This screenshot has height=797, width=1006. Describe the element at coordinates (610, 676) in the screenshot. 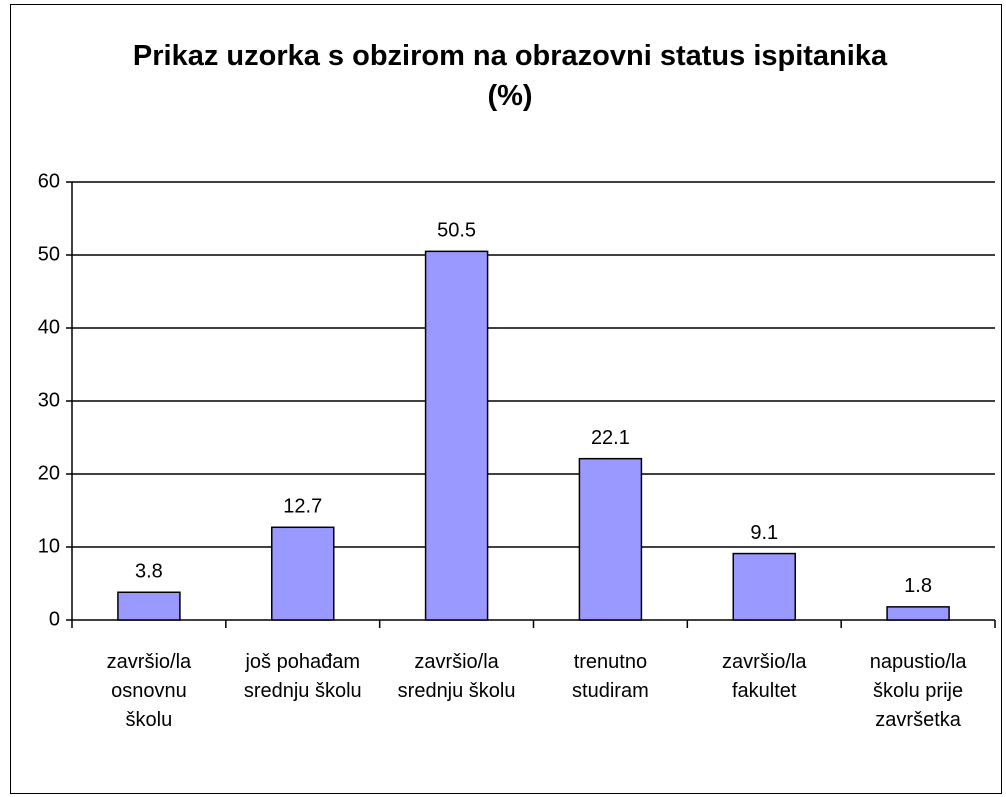

I see `x-tick-label: trenutno studiram` at that location.